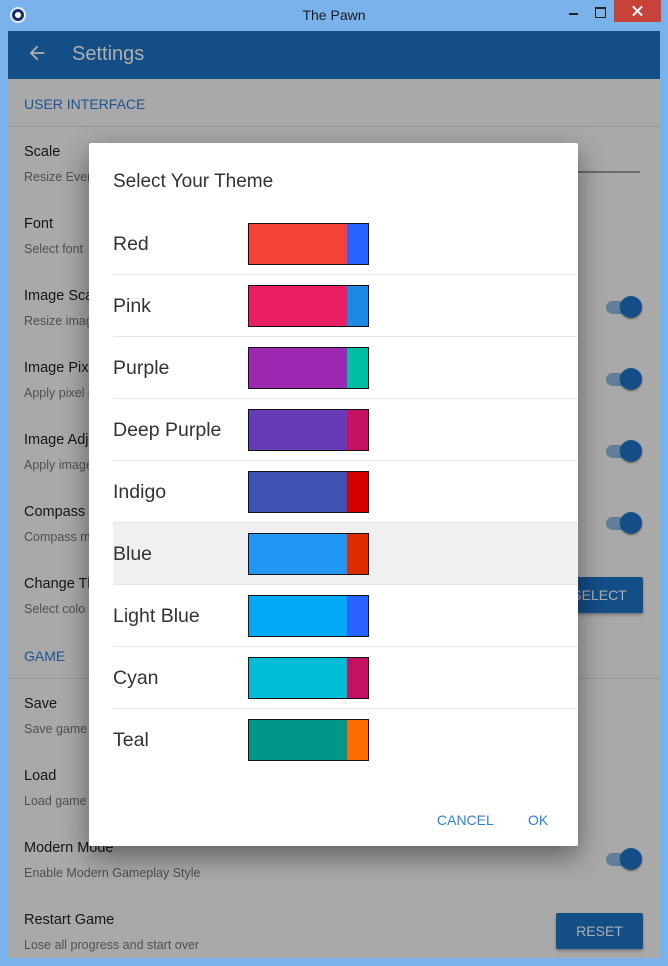 Image resolution: width=668 pixels, height=966 pixels. What do you see at coordinates (40, 776) in the screenshot?
I see `setting-load-title: Load` at bounding box center [40, 776].